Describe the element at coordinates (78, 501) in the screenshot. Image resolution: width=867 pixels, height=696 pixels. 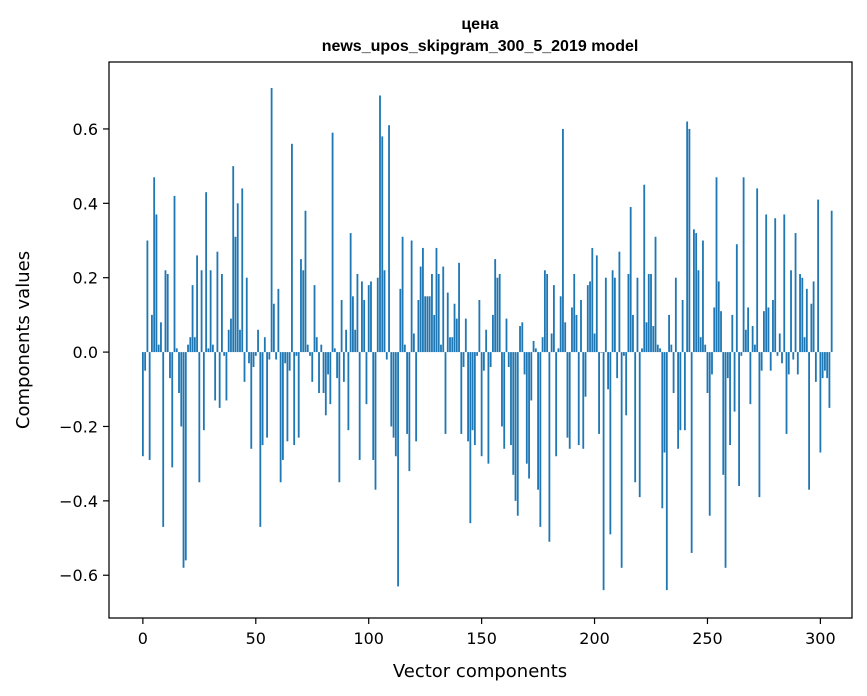
I see `y-tick-label: −0.4` at that location.